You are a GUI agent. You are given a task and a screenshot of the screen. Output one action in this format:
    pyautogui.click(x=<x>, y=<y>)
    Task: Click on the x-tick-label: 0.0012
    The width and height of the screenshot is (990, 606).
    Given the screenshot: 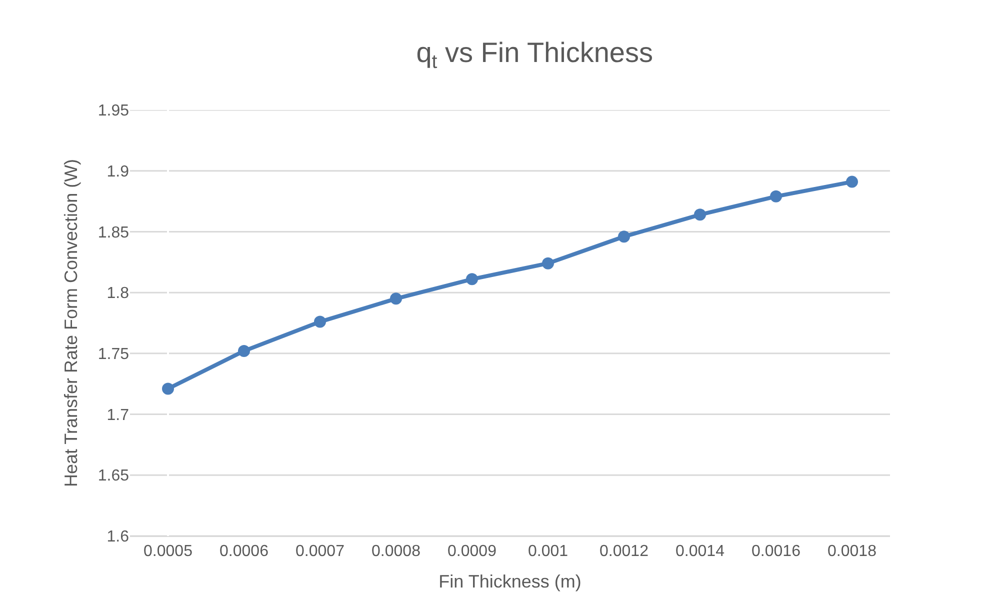 What is the action you would take?
    pyautogui.click(x=624, y=551)
    